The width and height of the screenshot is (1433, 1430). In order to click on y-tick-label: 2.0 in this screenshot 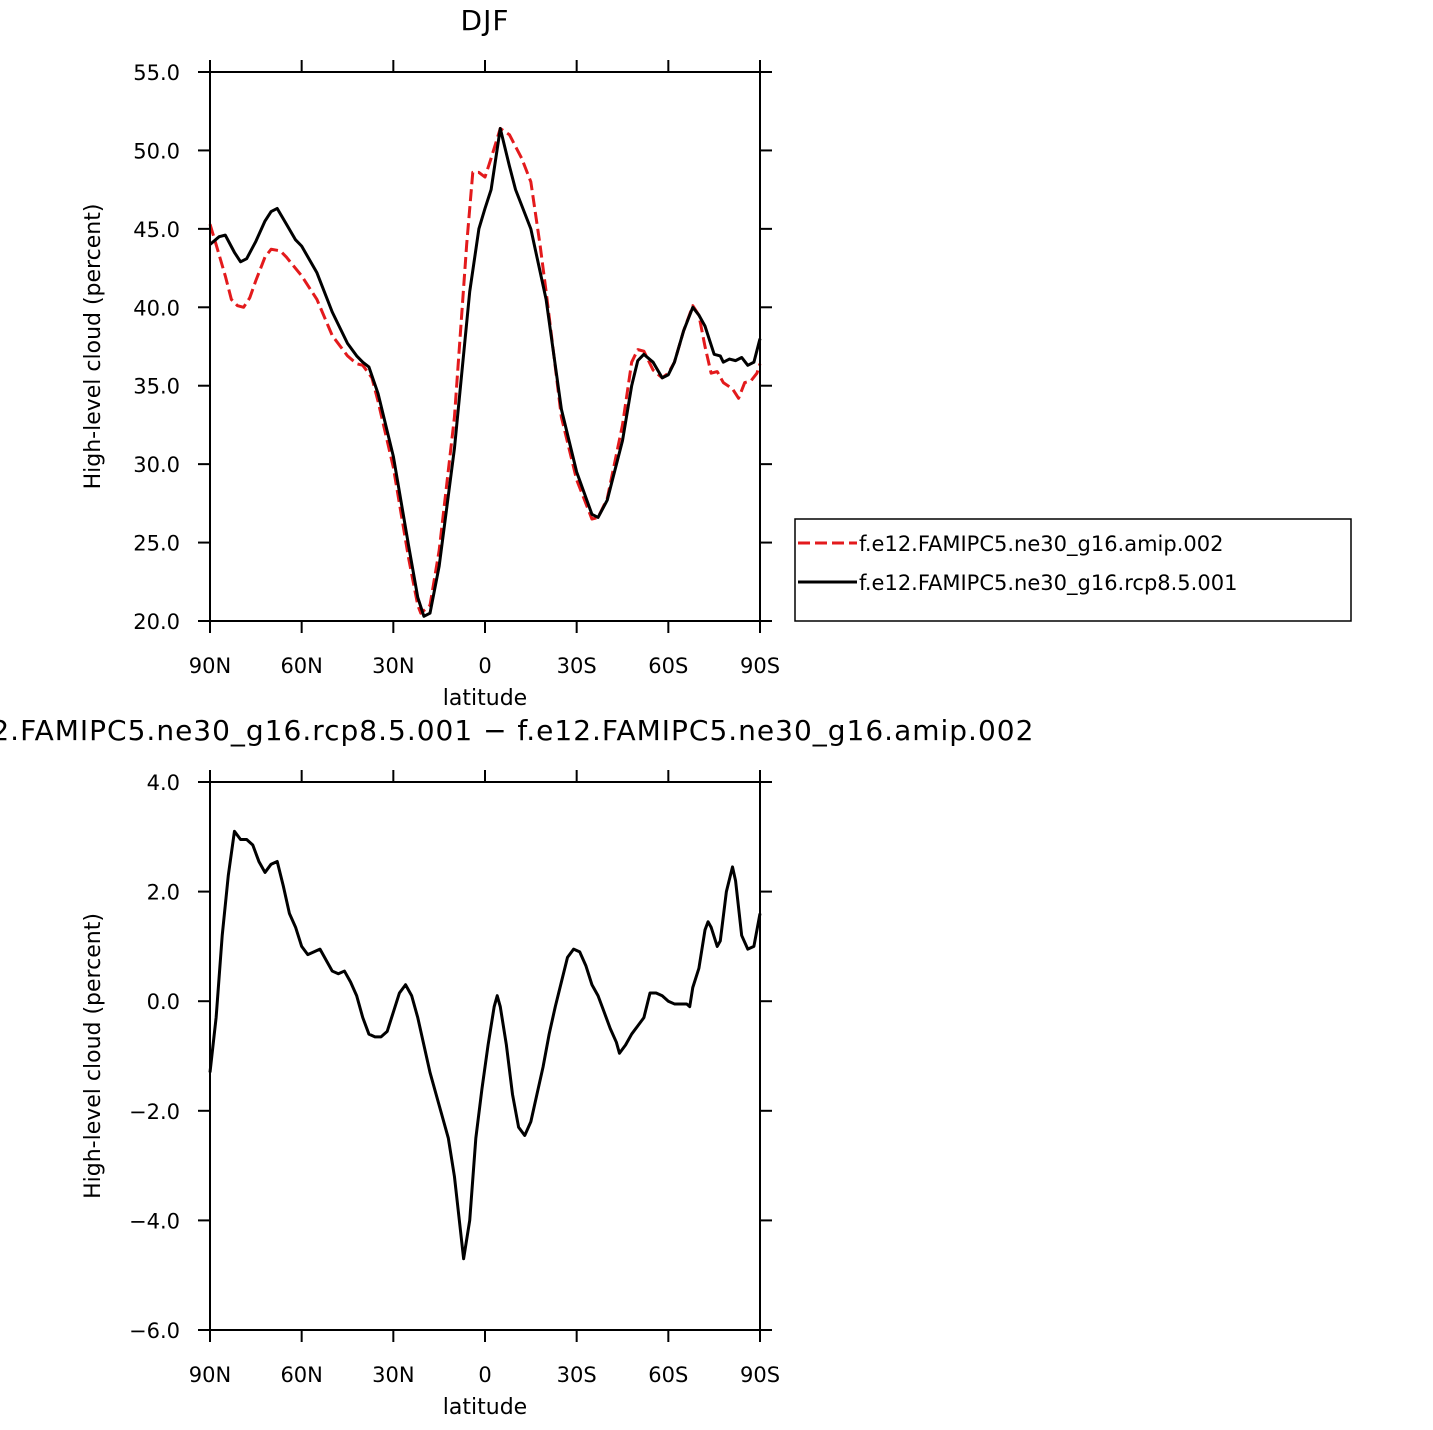, I will do `click(163, 893)`.